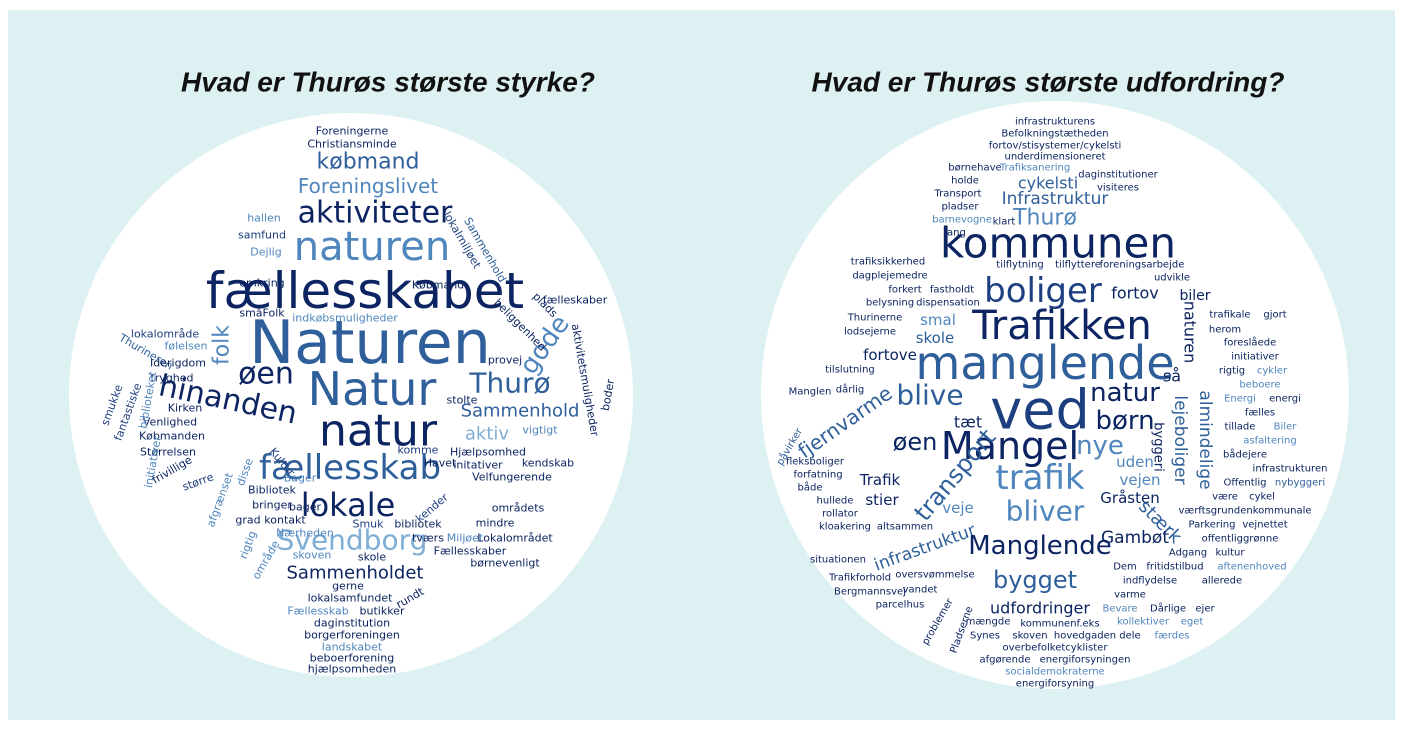 This screenshot has height=744, width=1402. I want to click on cloud-word: oversvømmelse, so click(934, 575).